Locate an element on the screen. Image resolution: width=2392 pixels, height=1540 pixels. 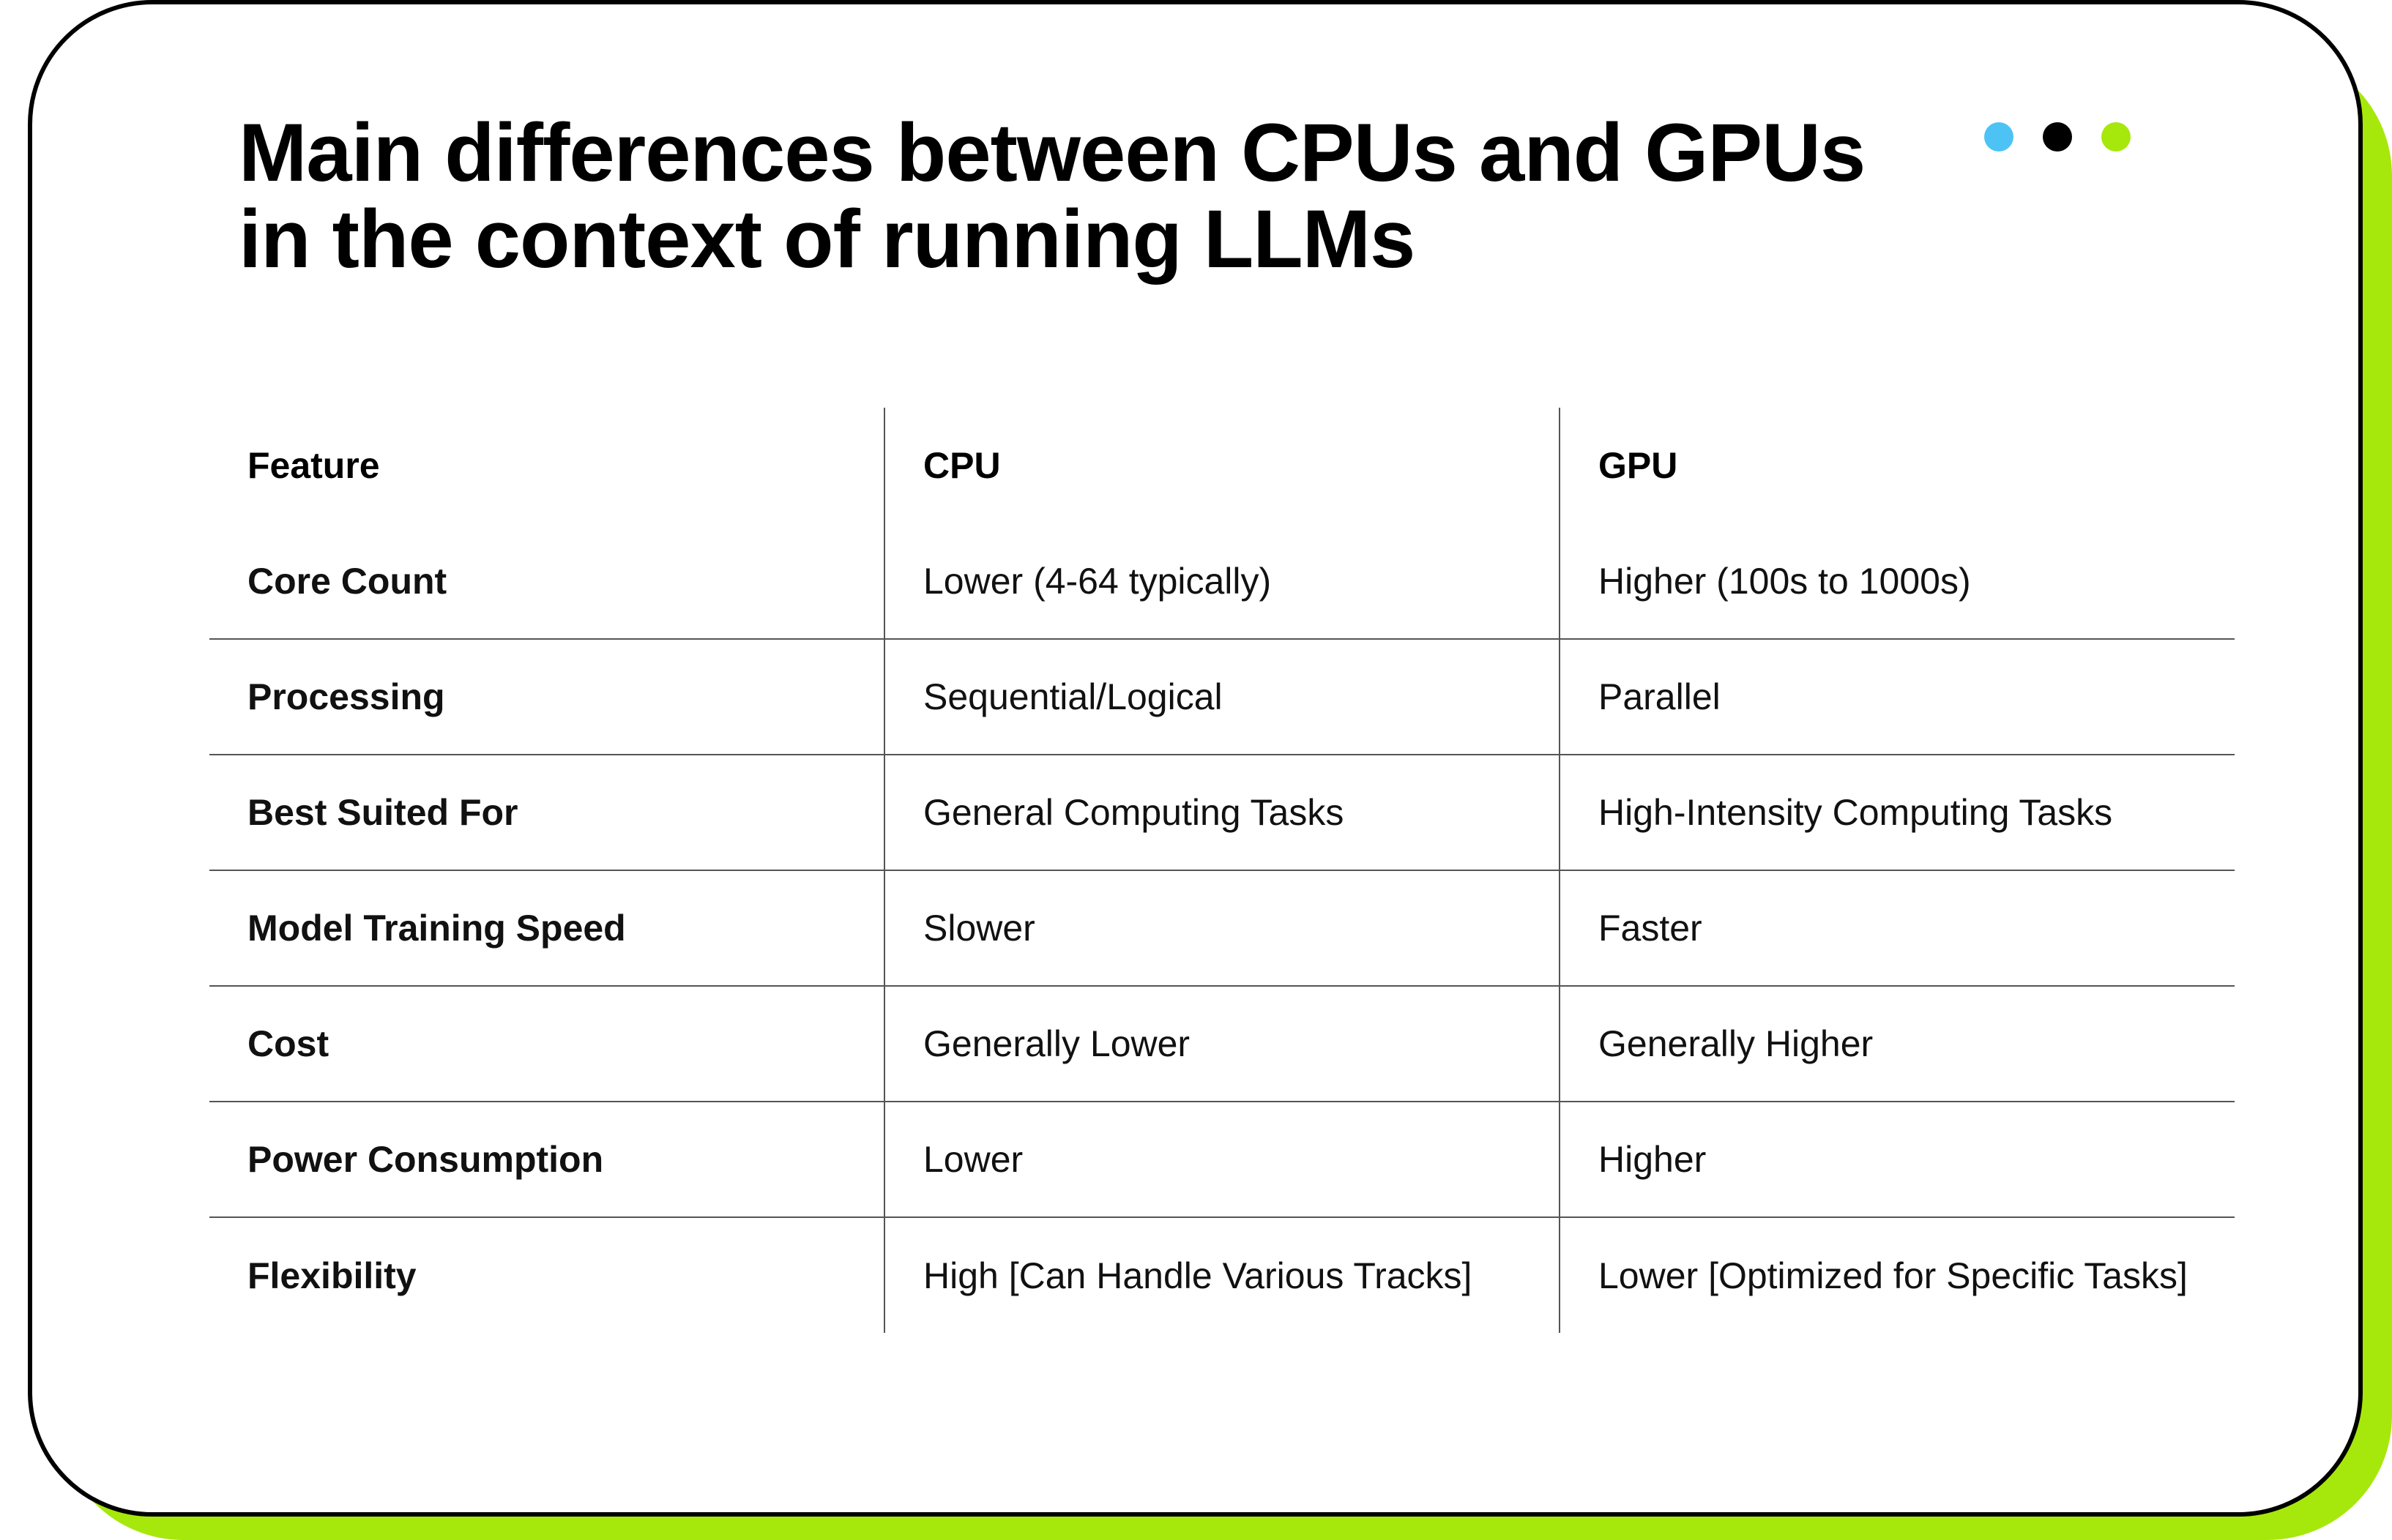
row-gpu-cell: Parallel is located at coordinates (1897, 697).